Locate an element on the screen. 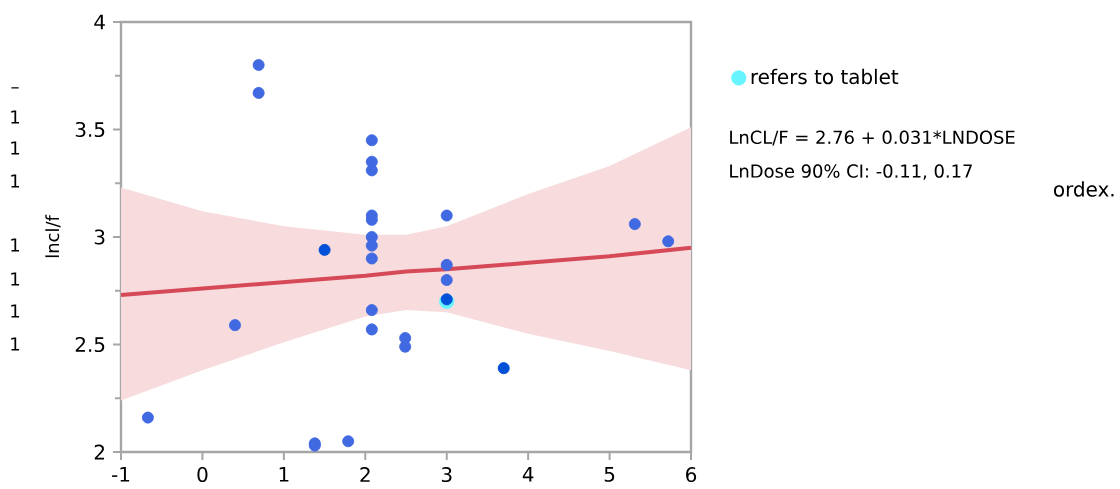 The image size is (1120, 489). y-tick-label: 4 is located at coordinates (99, 22).